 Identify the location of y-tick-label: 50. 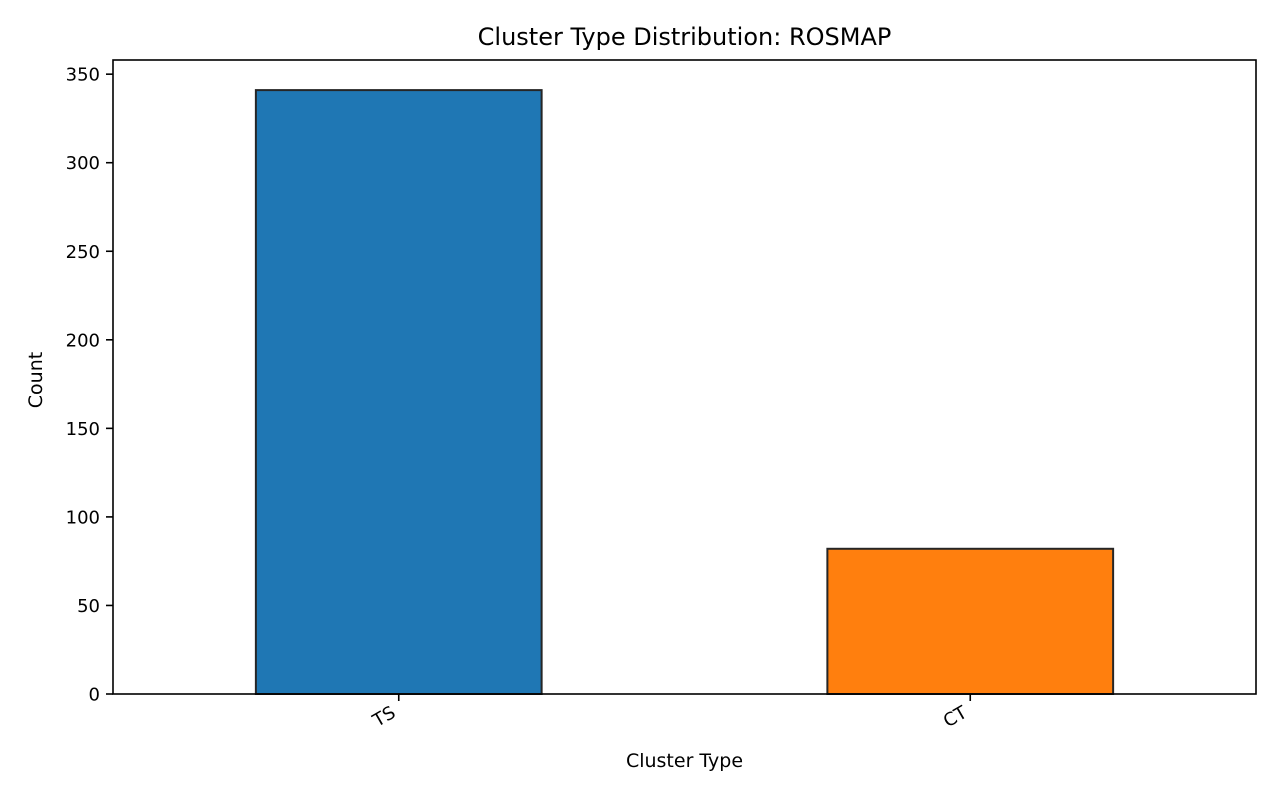
(88, 606).